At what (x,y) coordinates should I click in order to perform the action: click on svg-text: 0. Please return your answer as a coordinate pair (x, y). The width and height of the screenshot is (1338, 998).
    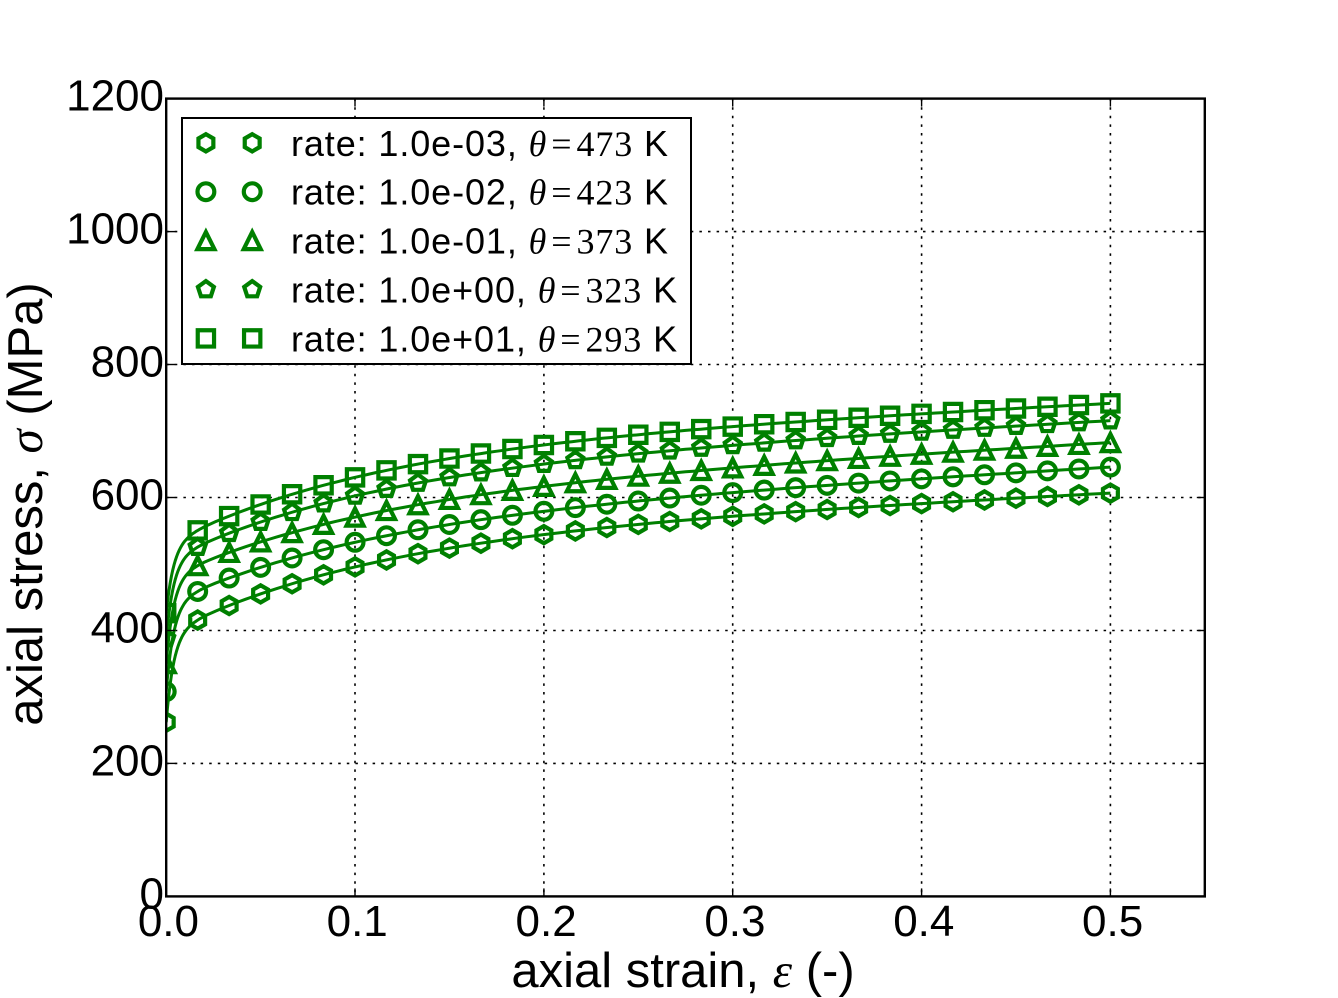
    Looking at the image, I should click on (152, 893).